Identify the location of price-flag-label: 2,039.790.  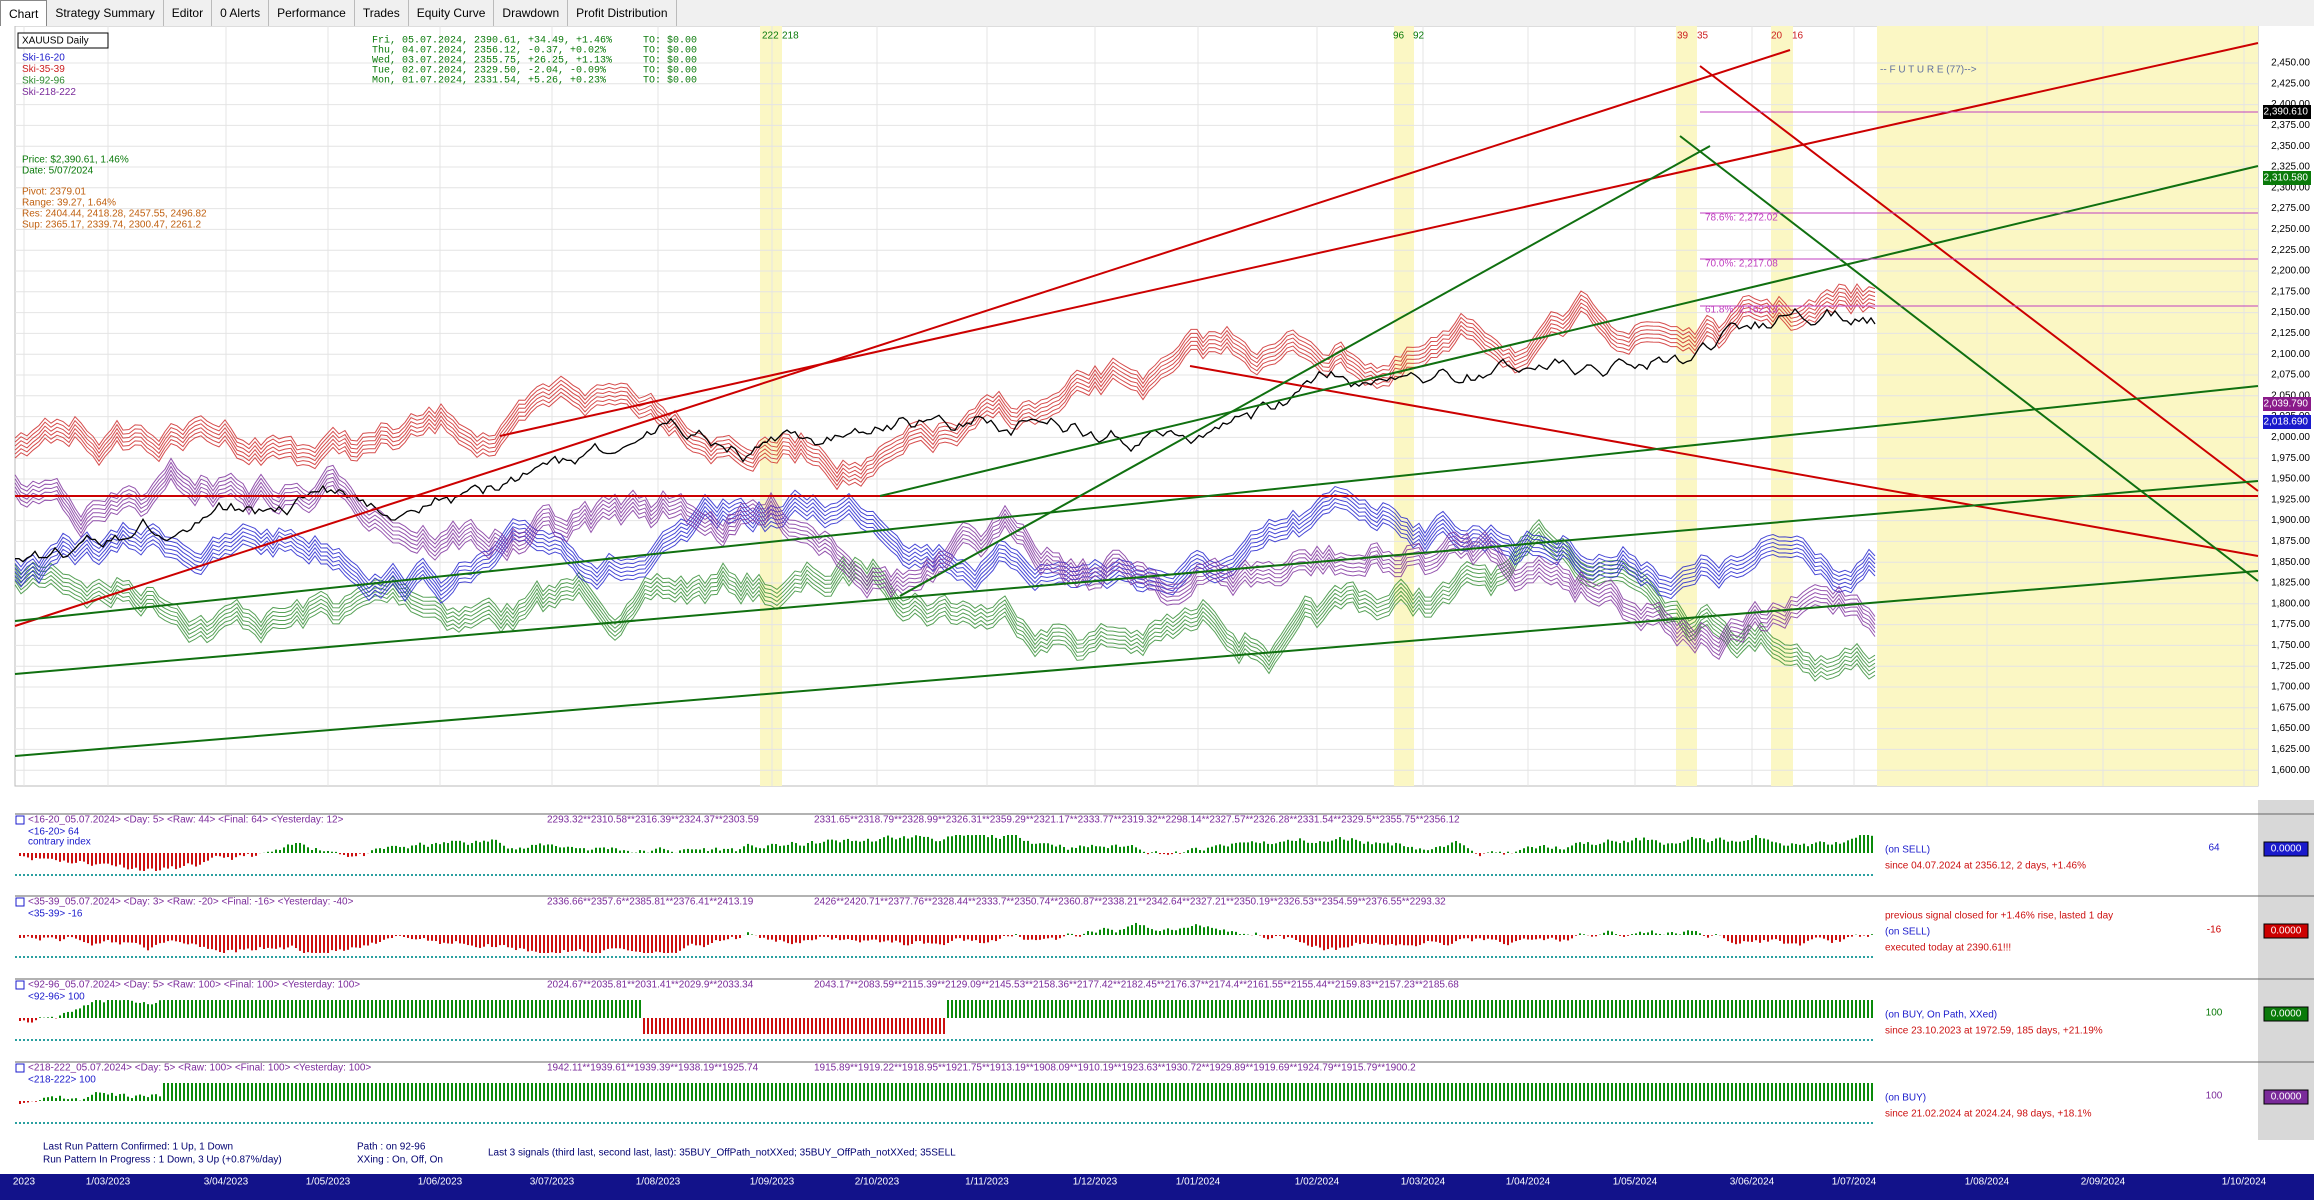
(2286, 404).